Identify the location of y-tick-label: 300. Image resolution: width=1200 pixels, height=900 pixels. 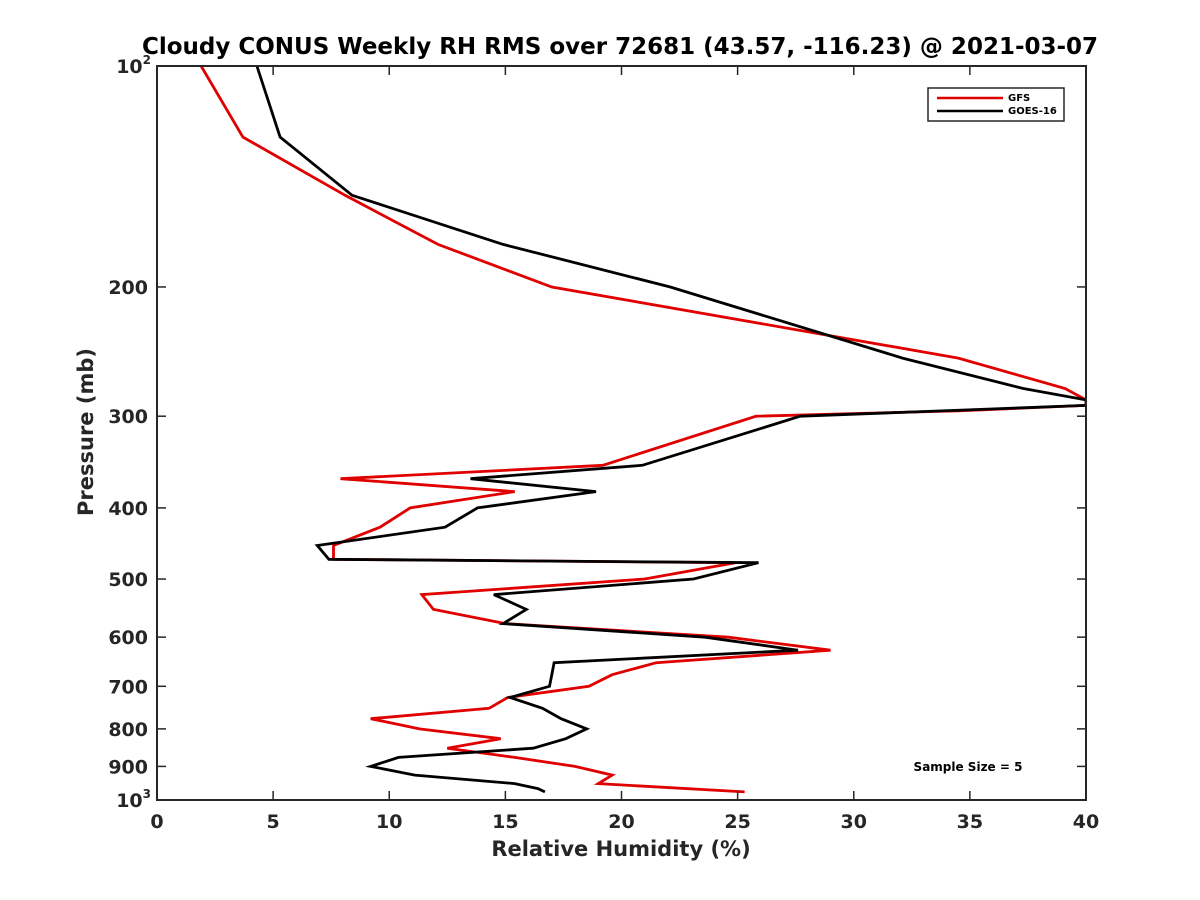
(128, 417).